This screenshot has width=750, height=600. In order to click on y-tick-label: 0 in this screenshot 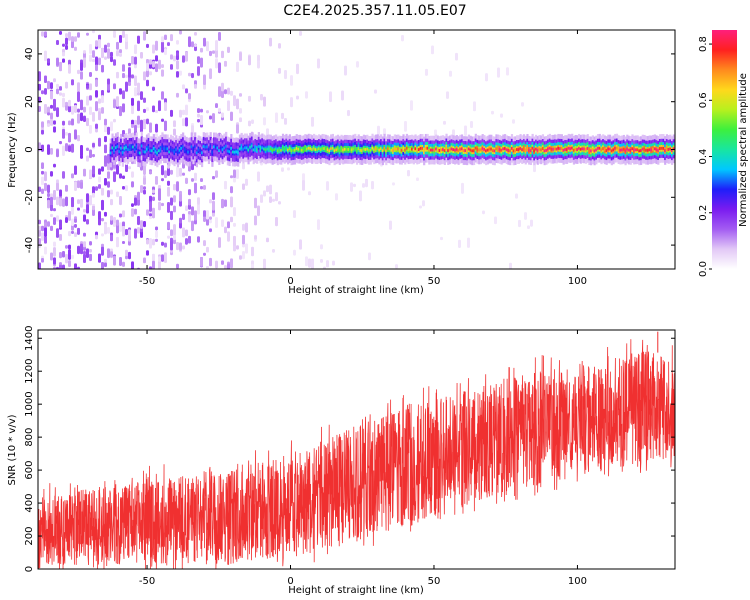, I will do `click(29, 149)`.